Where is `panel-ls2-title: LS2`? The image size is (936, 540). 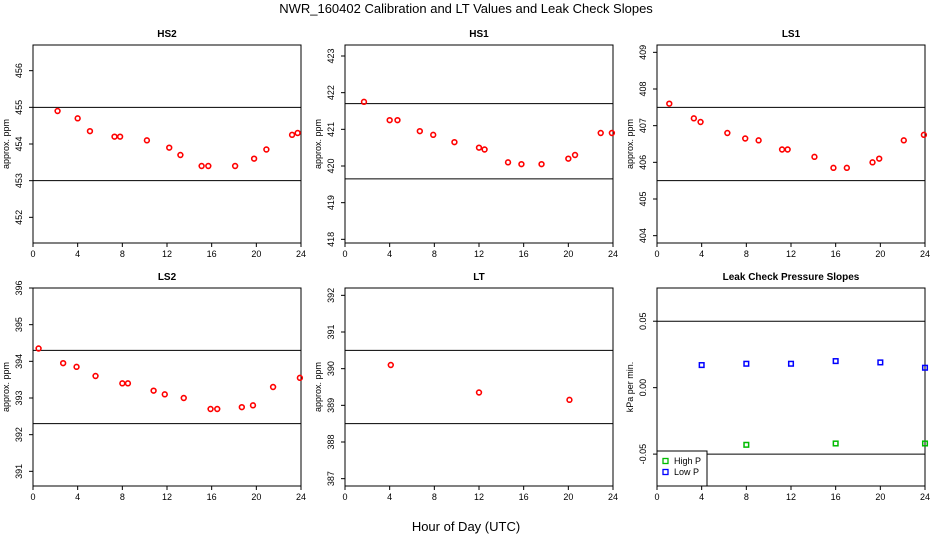
panel-ls2-title: LS2 is located at coordinates (167, 277).